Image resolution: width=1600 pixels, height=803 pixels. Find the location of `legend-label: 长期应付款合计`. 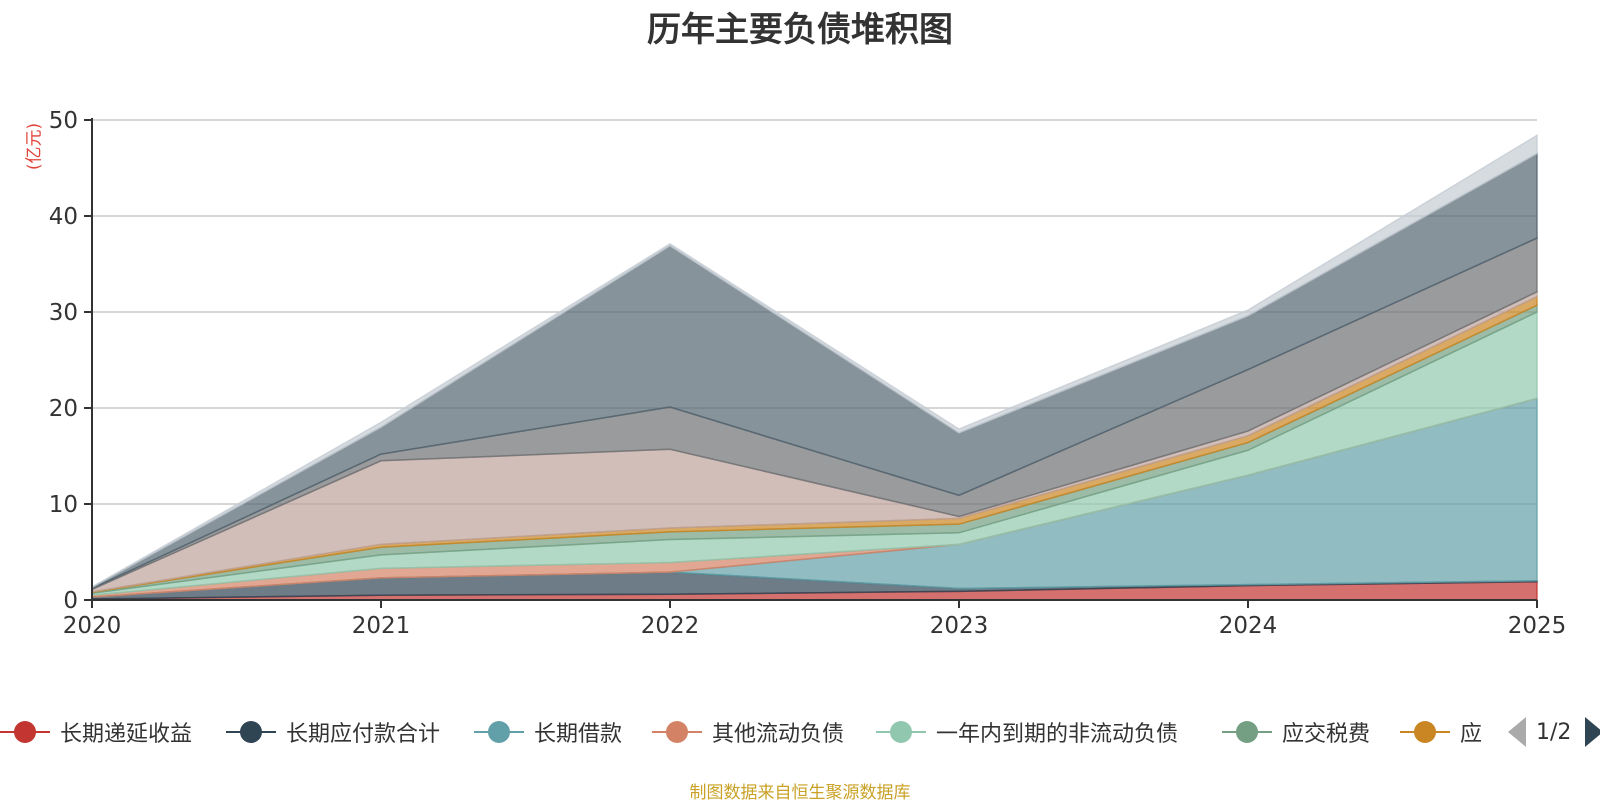

legend-label: 长期应付款合计 is located at coordinates (363, 734).